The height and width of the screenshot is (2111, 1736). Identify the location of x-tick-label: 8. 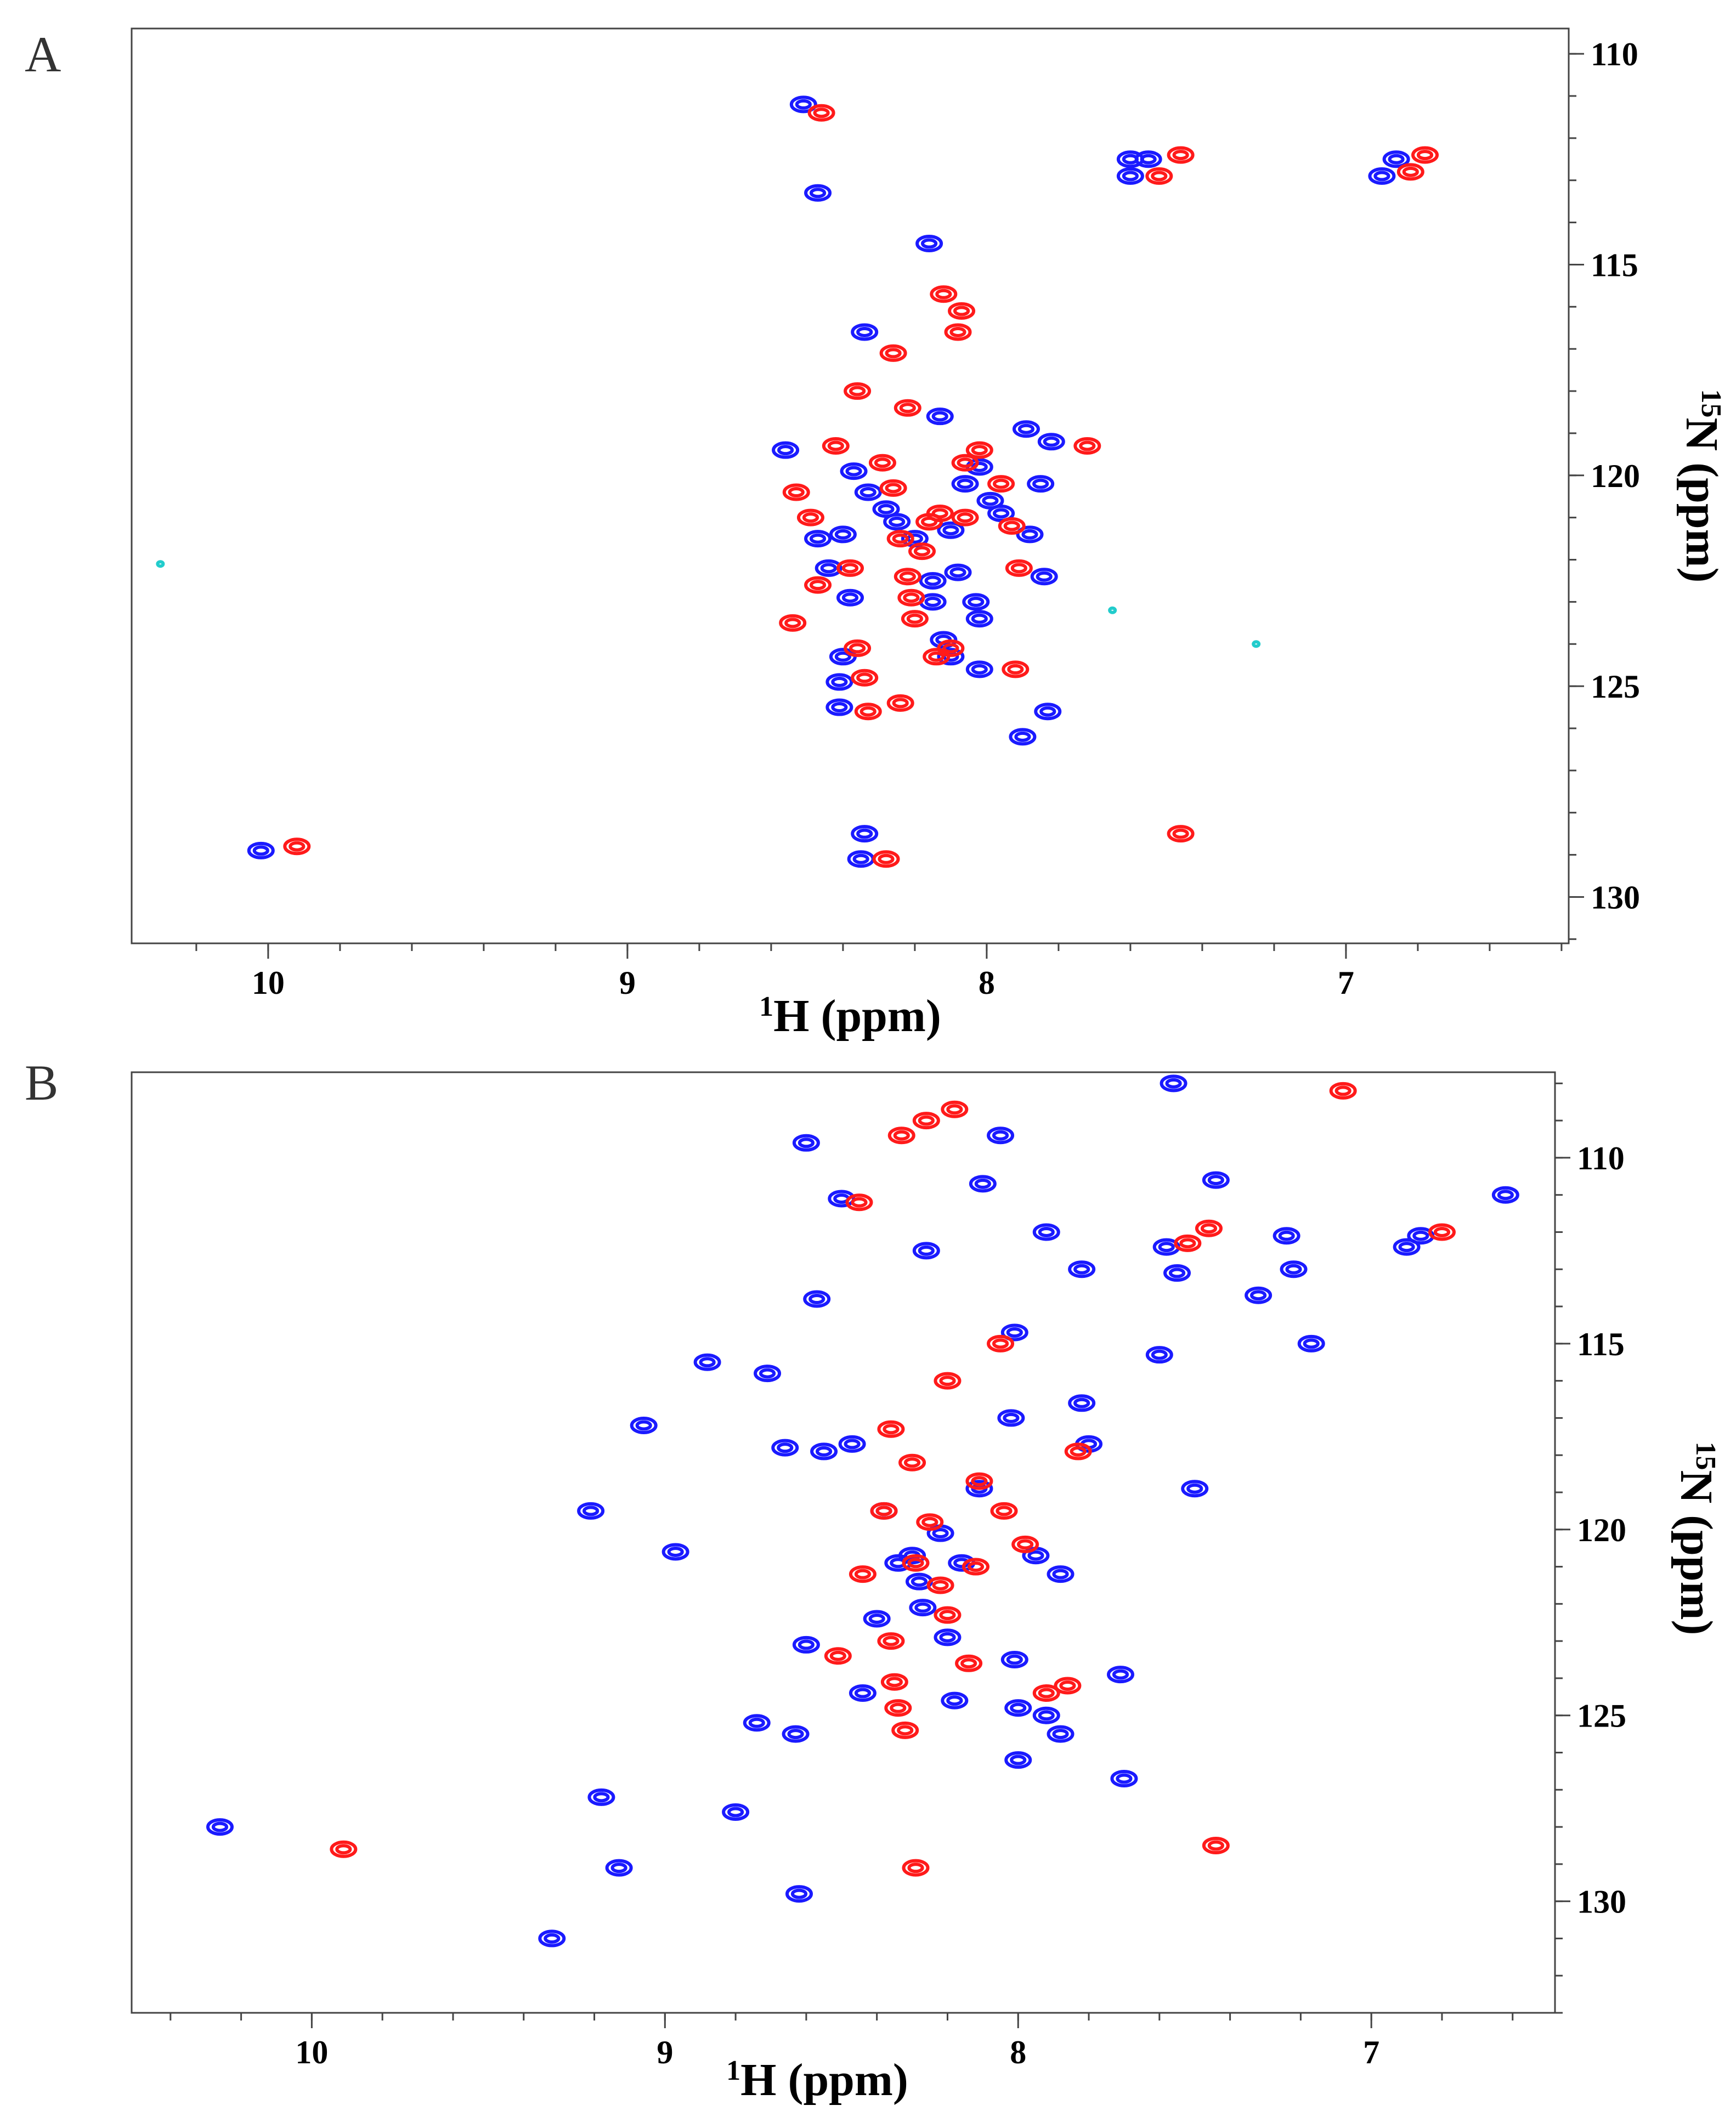
(1018, 2052).